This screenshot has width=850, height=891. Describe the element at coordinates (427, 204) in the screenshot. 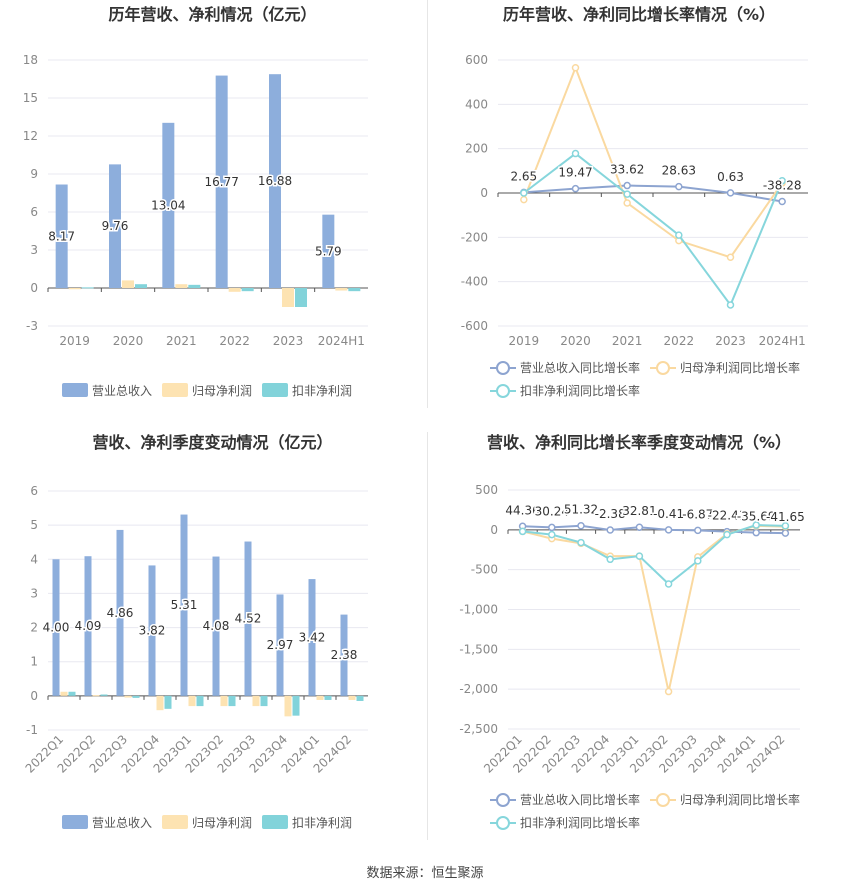

I see `vertical-divider-top` at that location.